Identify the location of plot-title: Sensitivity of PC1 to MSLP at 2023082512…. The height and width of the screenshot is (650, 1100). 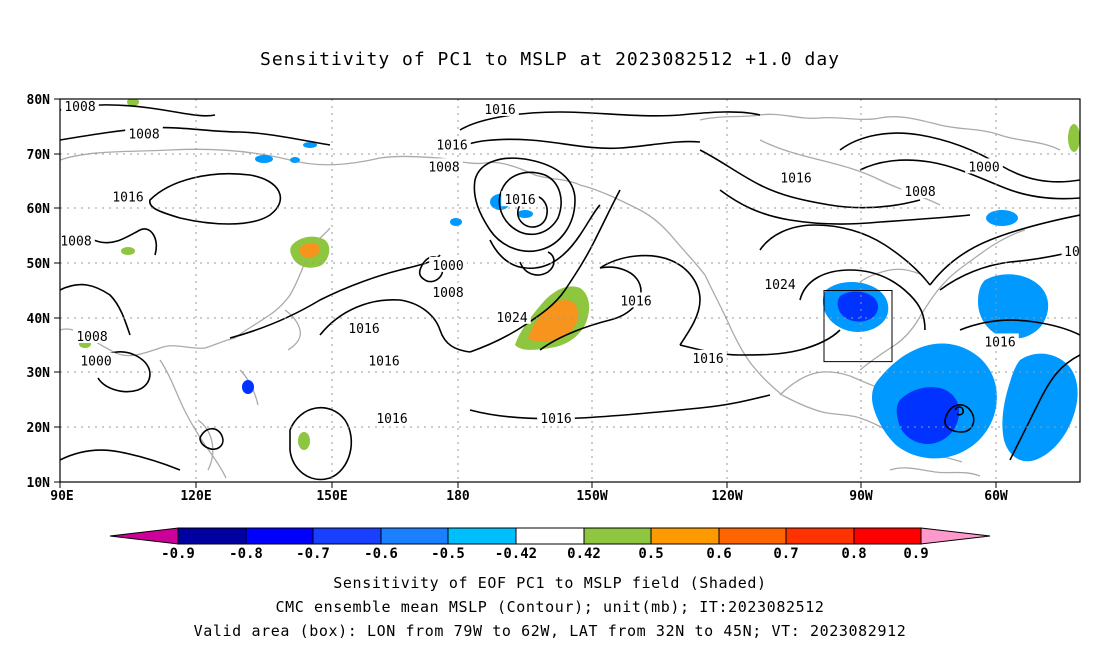
(549, 59).